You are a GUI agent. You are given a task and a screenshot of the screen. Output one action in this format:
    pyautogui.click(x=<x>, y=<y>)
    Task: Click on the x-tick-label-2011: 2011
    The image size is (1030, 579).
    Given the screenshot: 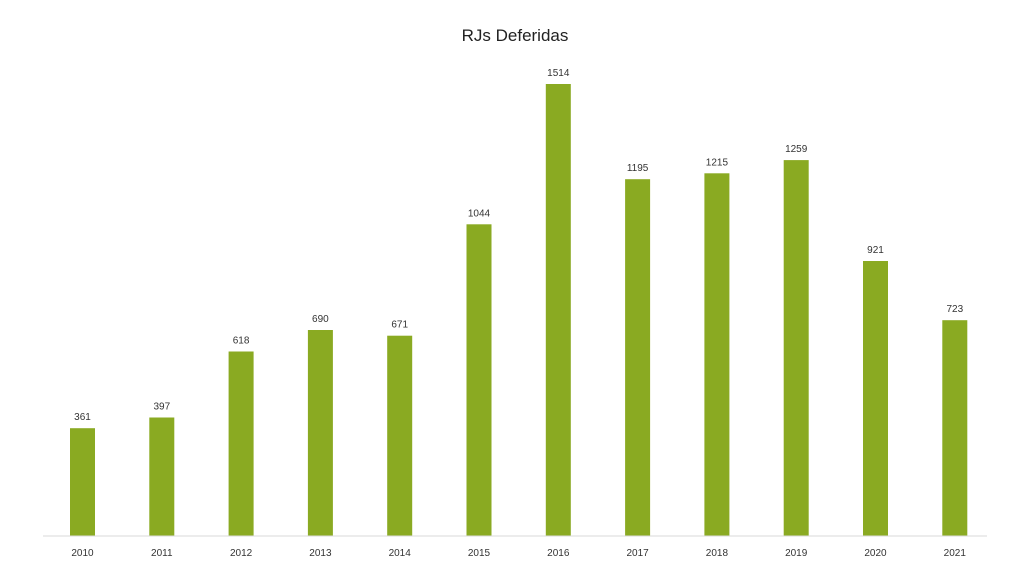 What is the action you would take?
    pyautogui.click(x=162, y=553)
    